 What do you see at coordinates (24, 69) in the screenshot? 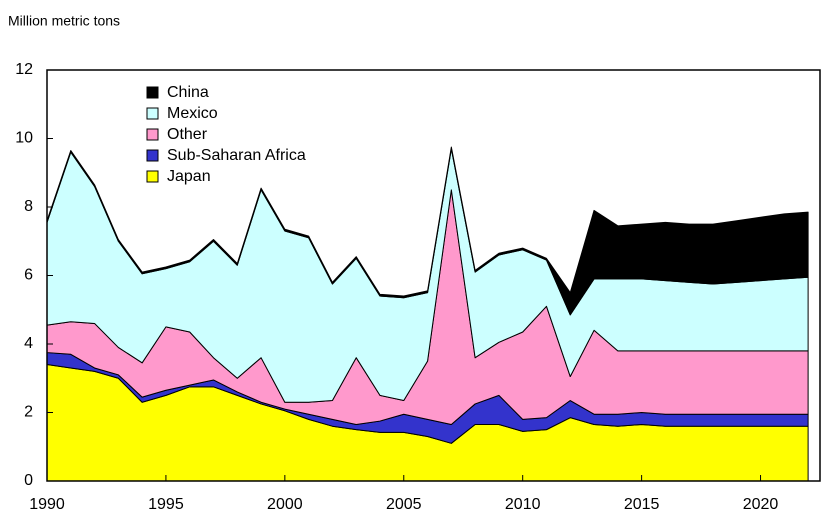
I see `y-tick-label: 12` at bounding box center [24, 69].